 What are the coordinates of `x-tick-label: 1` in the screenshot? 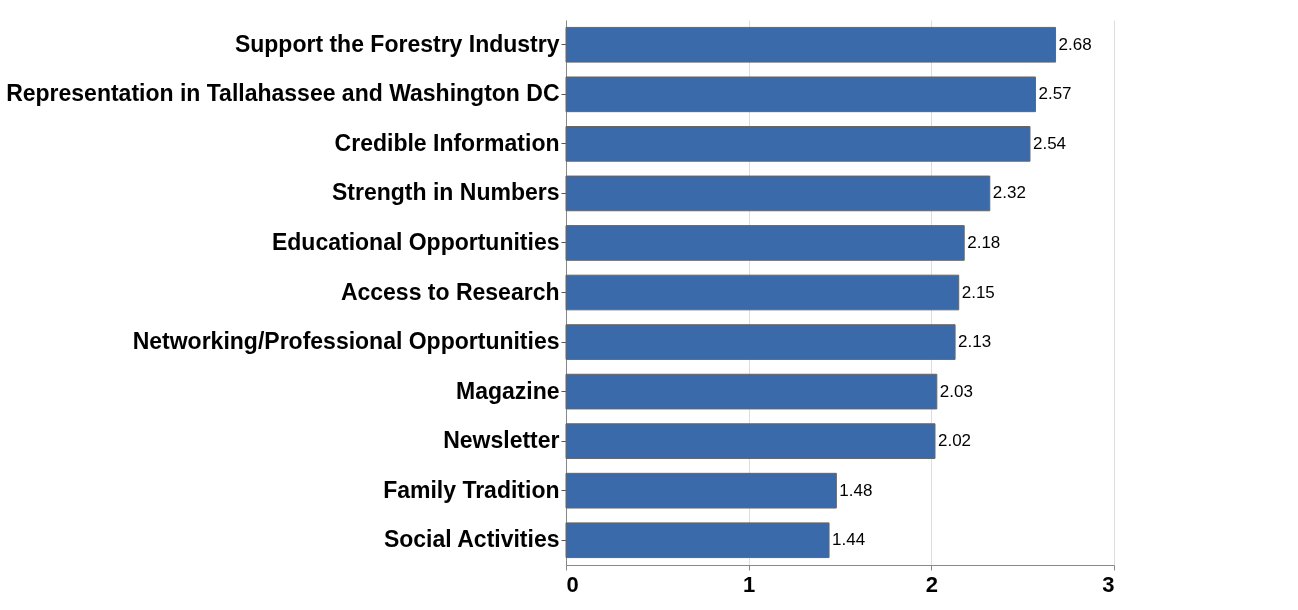 It's located at (749, 584).